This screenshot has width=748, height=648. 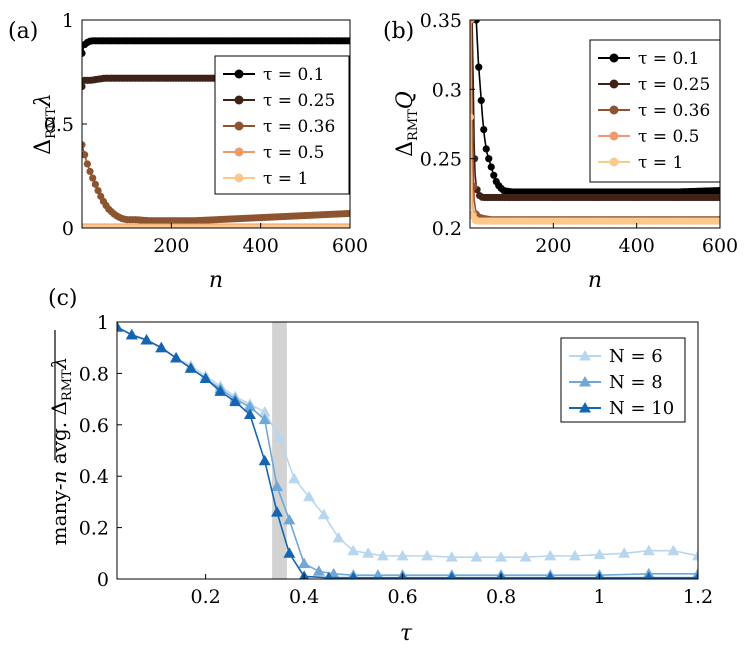 What do you see at coordinates (698, 597) in the screenshot?
I see `x-tick-label: 1.2` at bounding box center [698, 597].